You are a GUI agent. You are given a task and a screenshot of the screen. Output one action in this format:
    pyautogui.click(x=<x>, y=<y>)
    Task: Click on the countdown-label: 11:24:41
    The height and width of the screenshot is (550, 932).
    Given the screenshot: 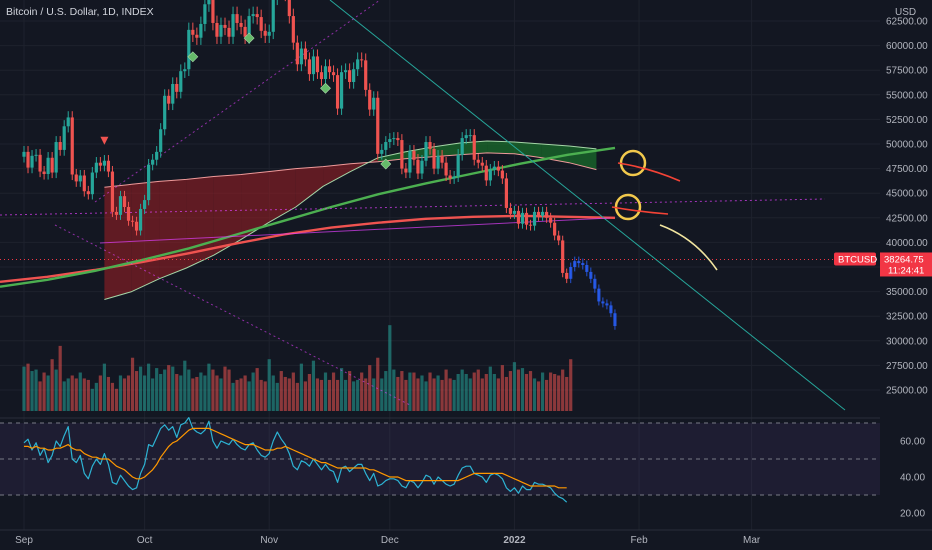 What is the action you would take?
    pyautogui.click(x=906, y=270)
    